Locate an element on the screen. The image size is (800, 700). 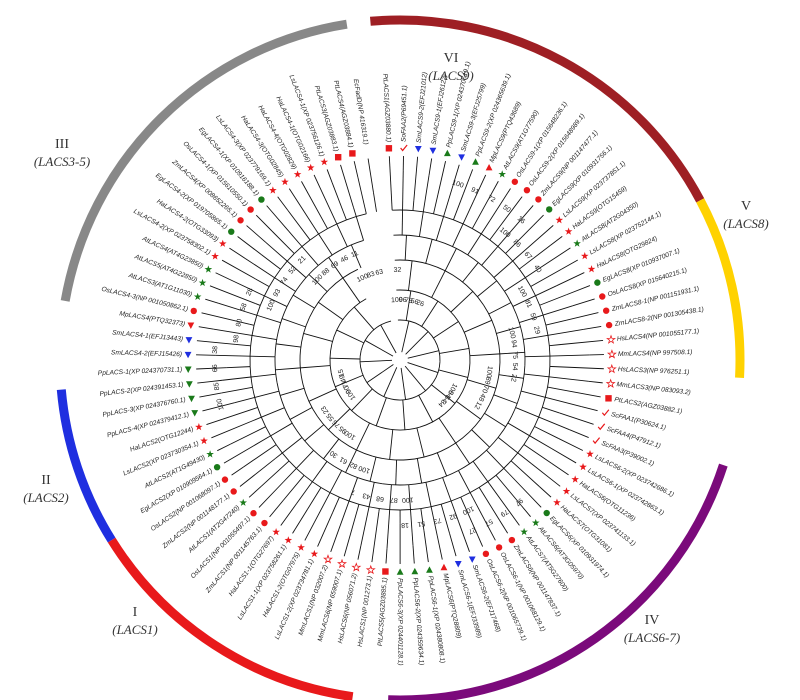
bootstrap-value: 74 is located at coordinates (285, 281).